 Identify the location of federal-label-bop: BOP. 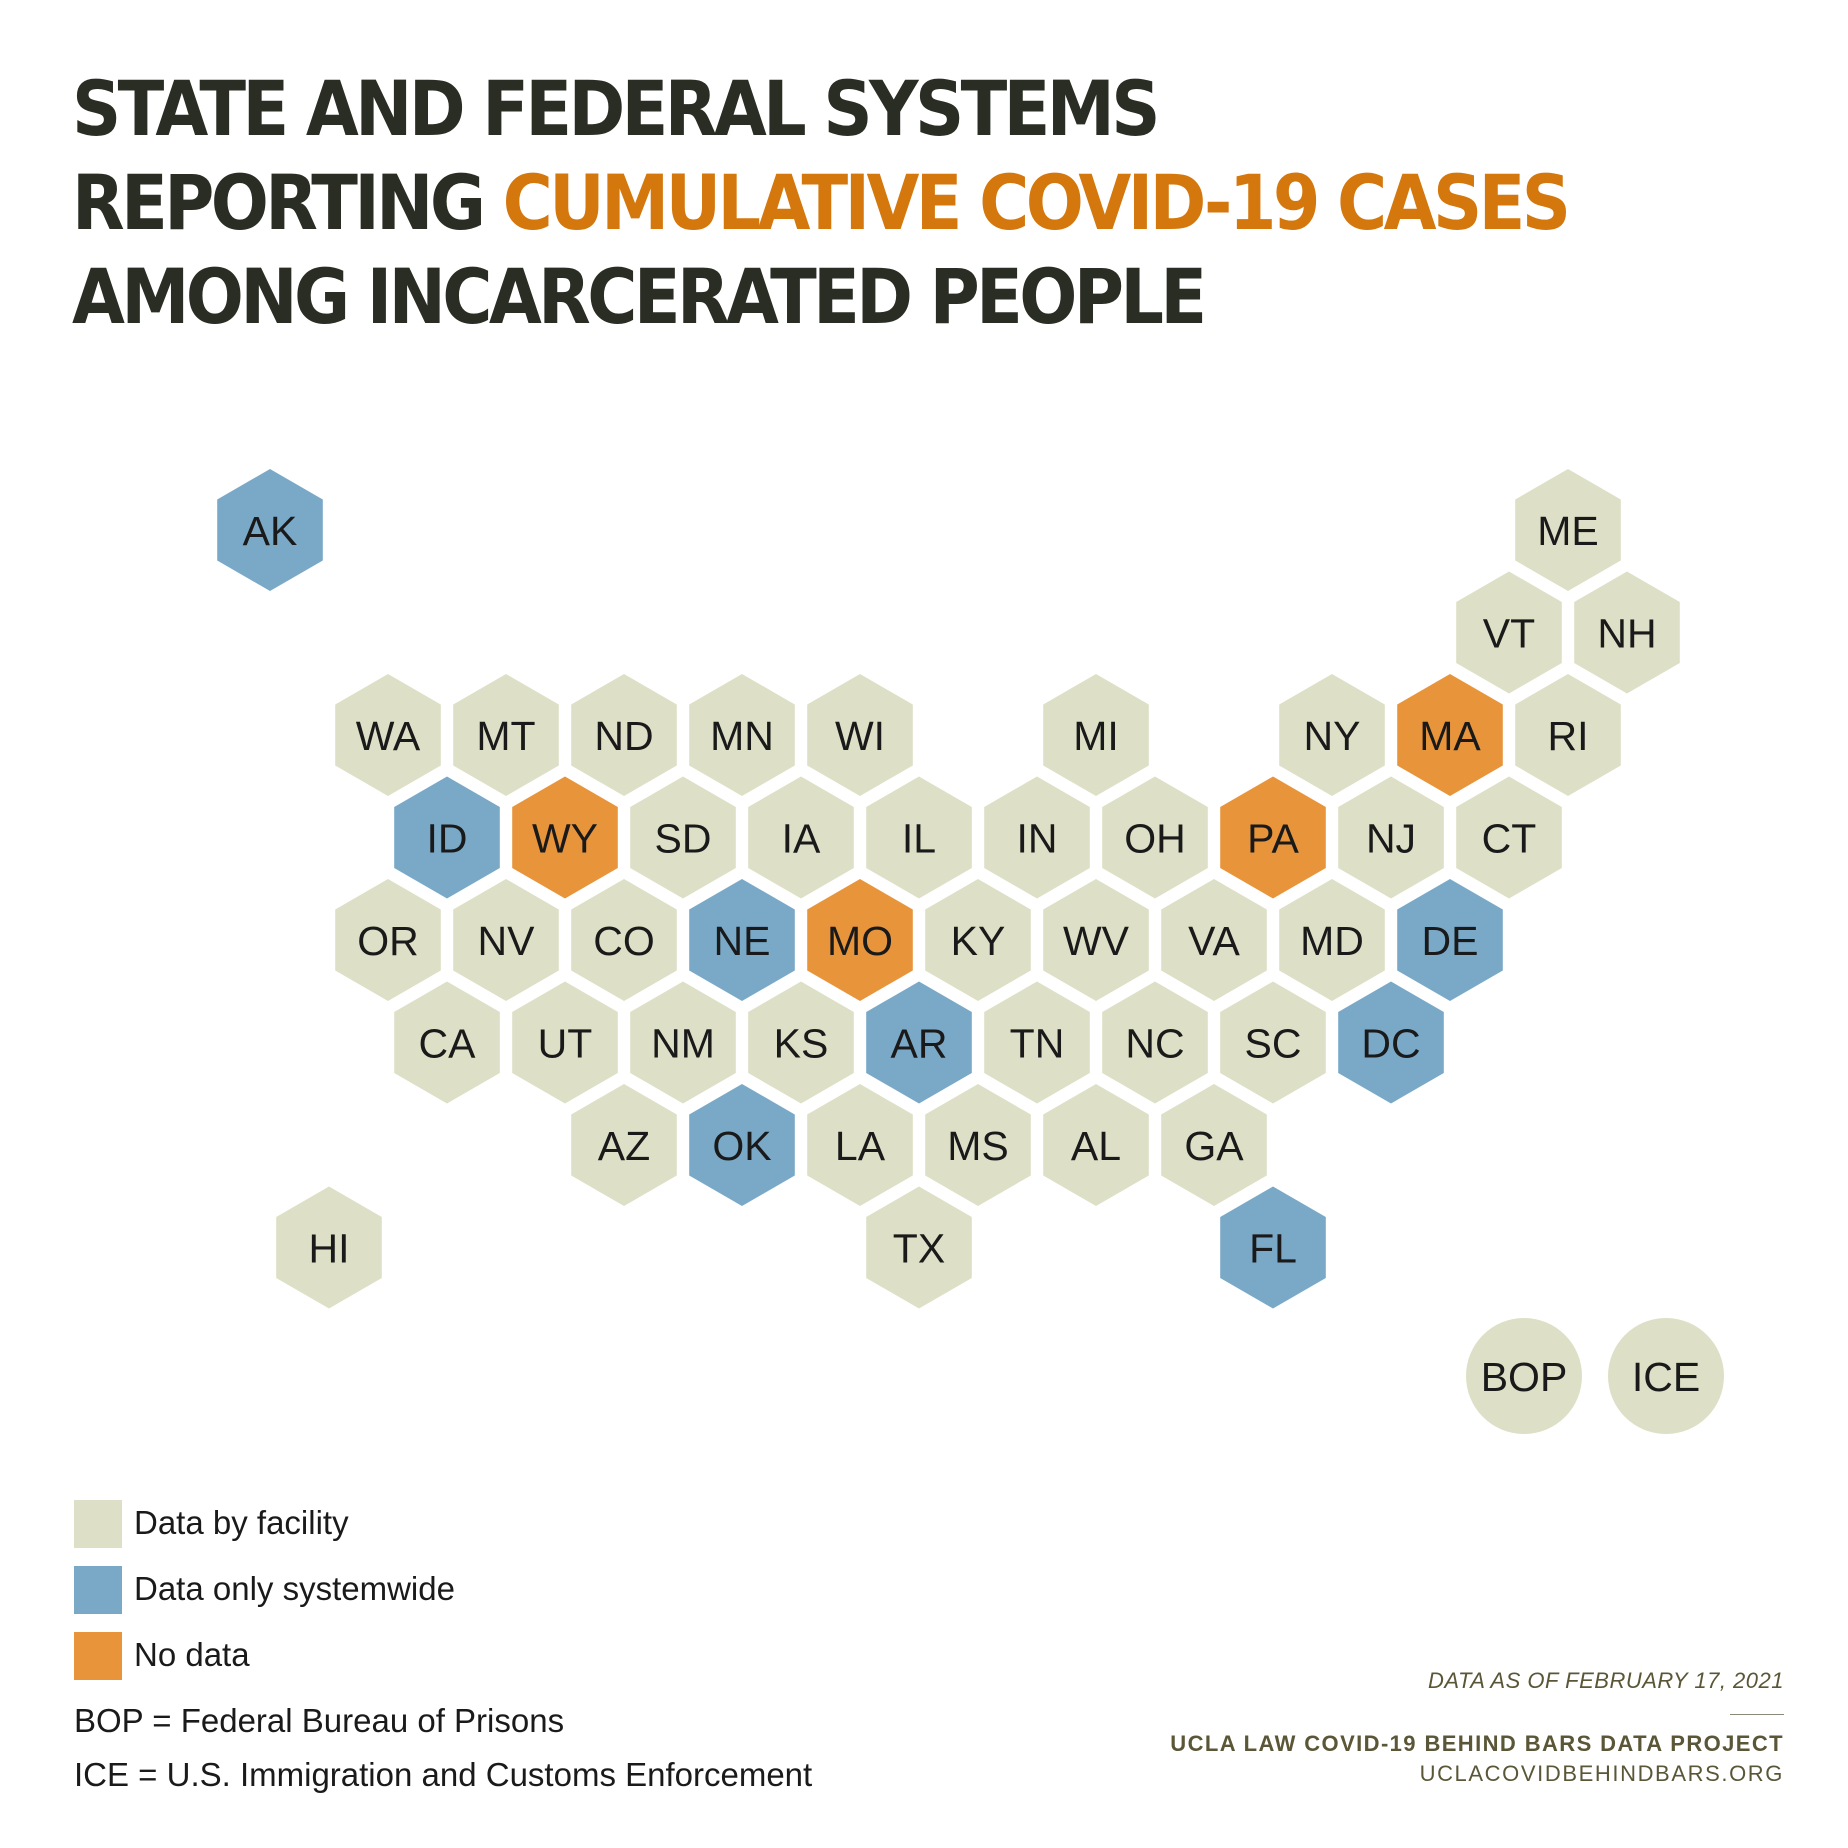
(1524, 1377).